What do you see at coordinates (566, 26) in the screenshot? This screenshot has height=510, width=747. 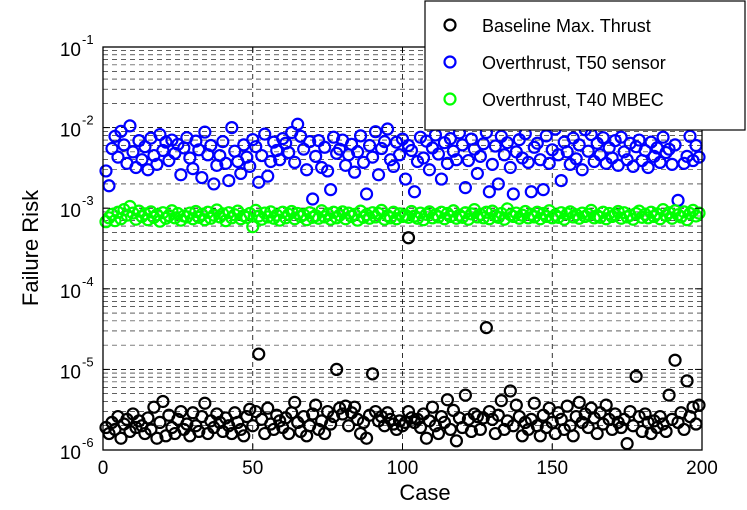 I see `legend-label: Baseline Max. Thrust` at bounding box center [566, 26].